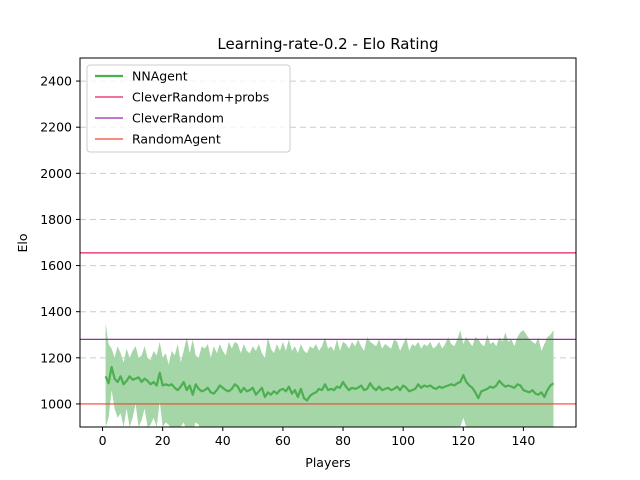 The width and height of the screenshot is (640, 480). What do you see at coordinates (178, 118) in the screenshot?
I see `legend-entry-label: CleverRandom` at bounding box center [178, 118].